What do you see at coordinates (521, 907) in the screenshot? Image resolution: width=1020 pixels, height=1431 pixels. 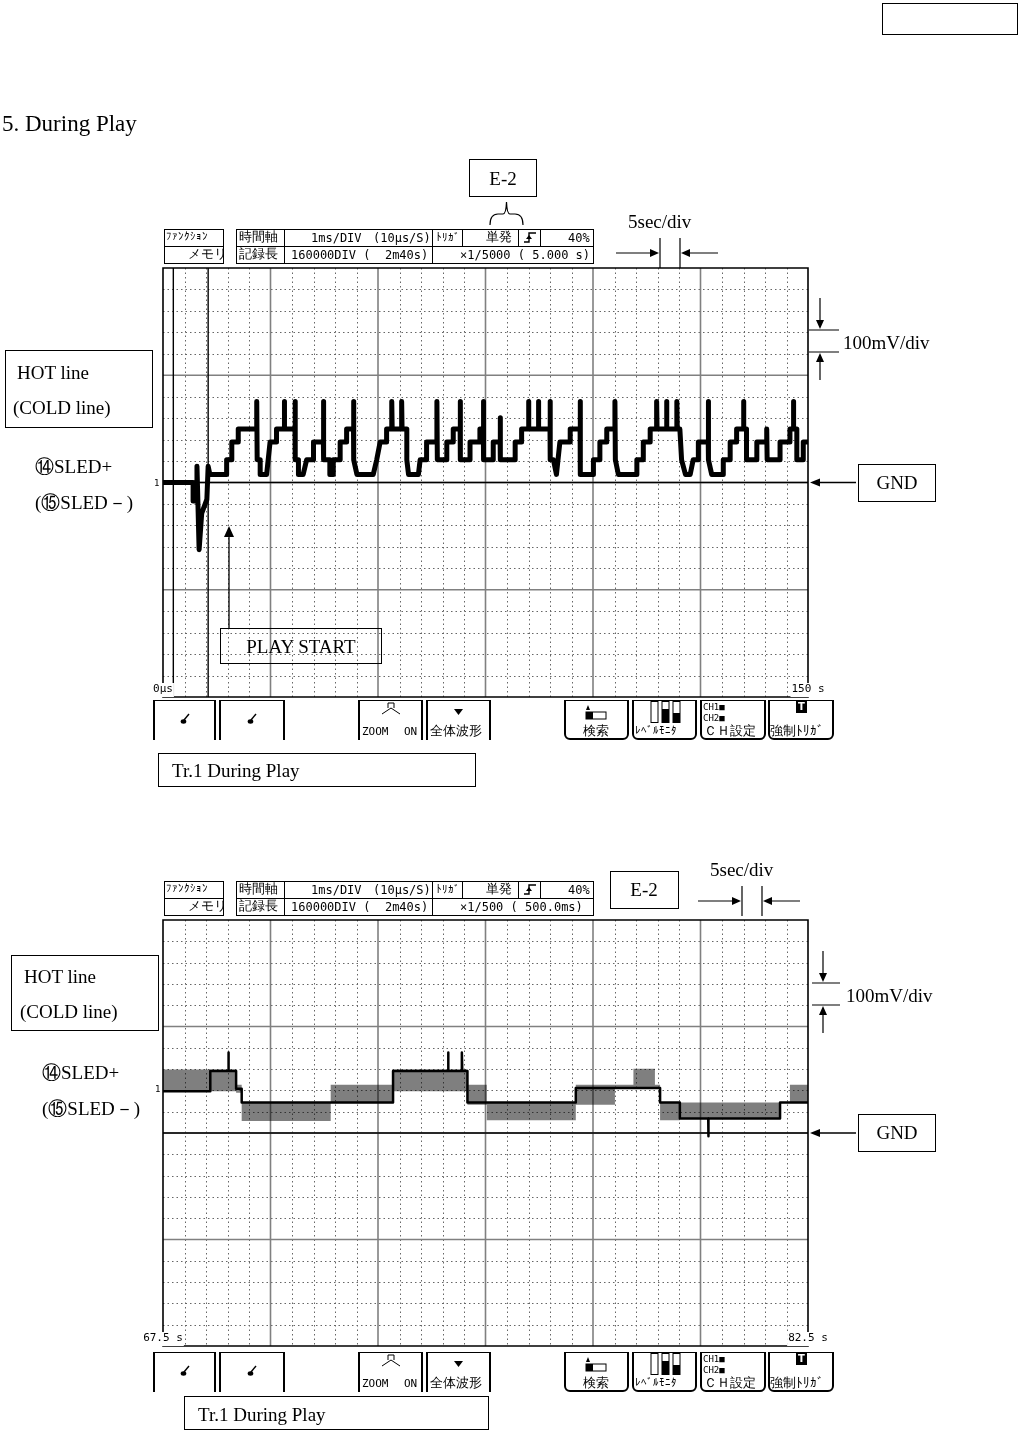 I see `text: ×1/500 ( 500.0ms)` at bounding box center [521, 907].